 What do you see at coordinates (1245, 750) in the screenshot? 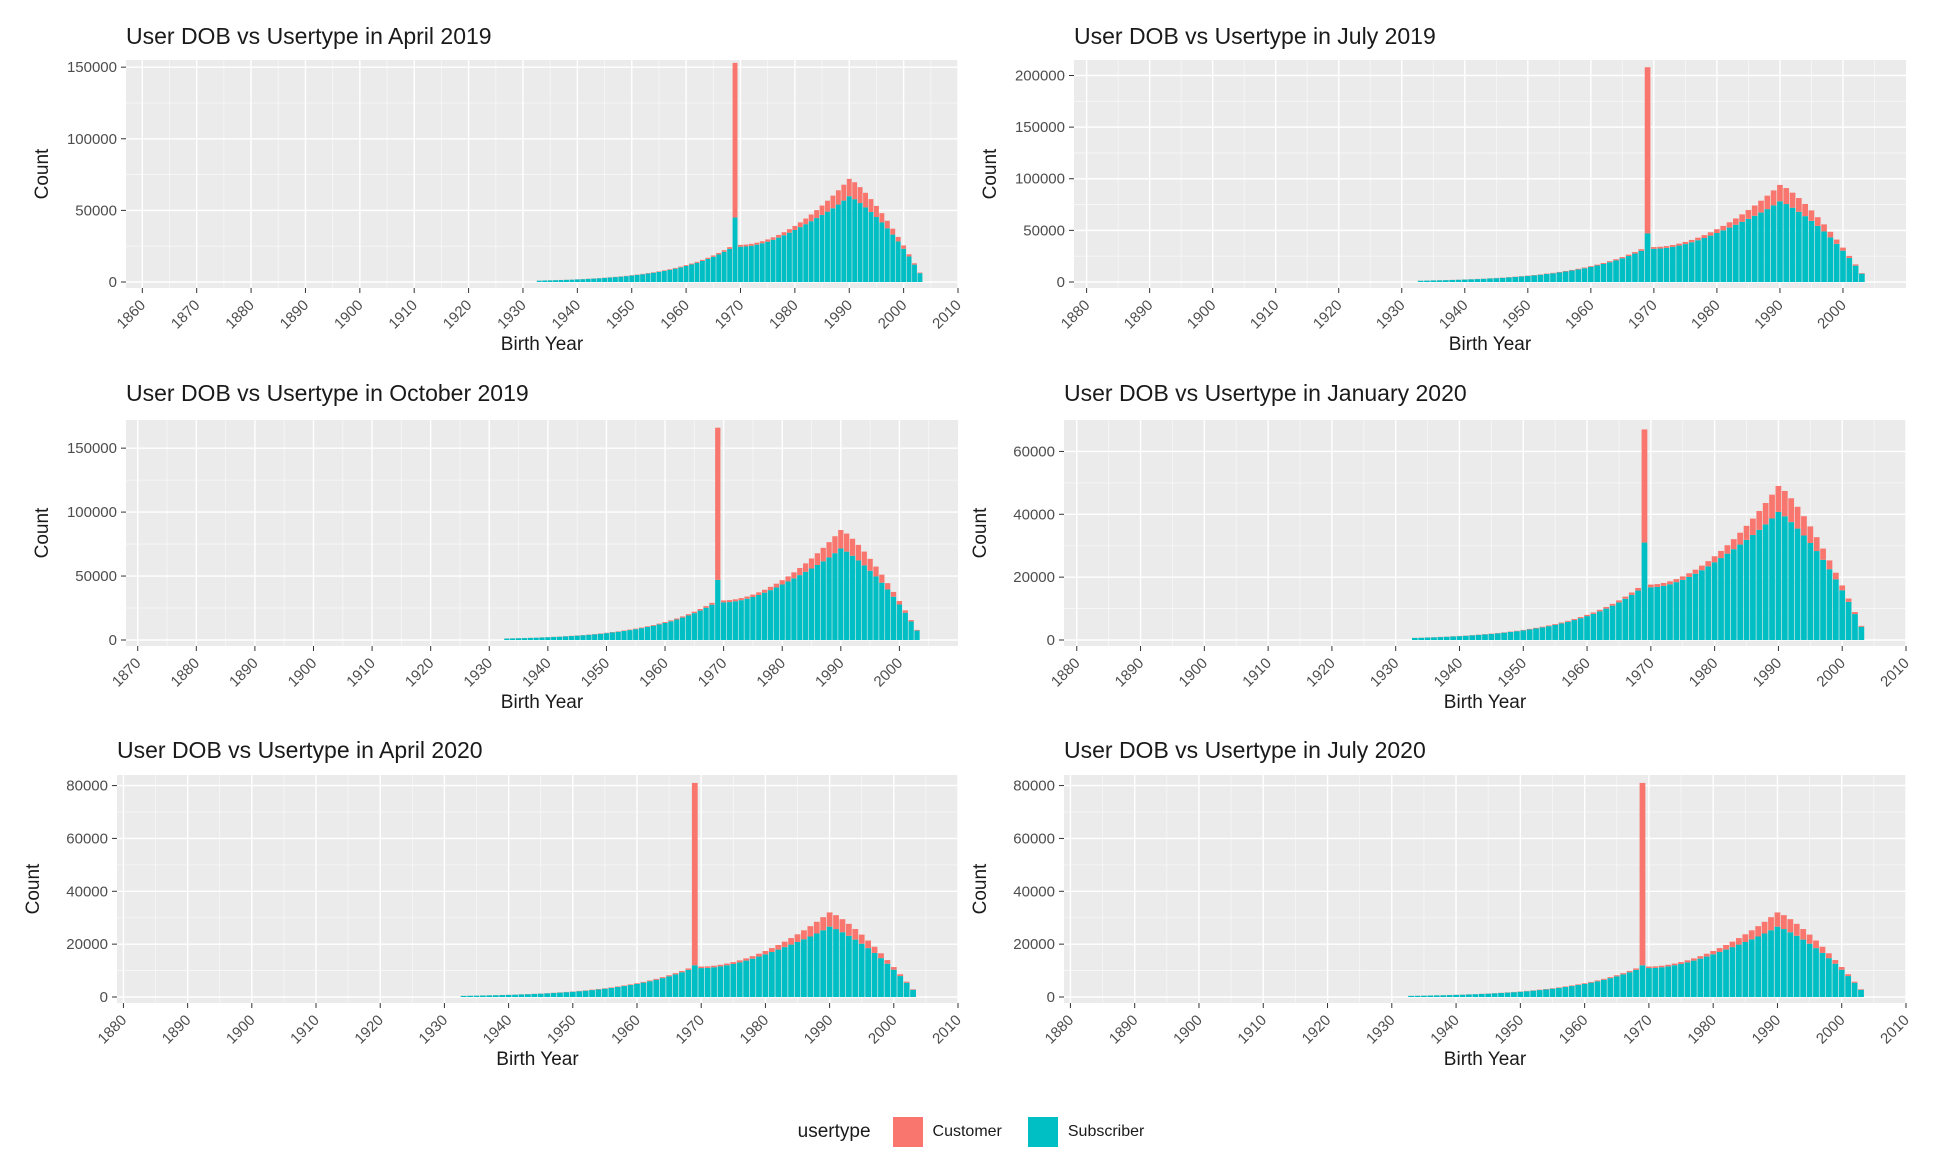
I see `panel-title: User DOB vs Usertype in July 2020` at bounding box center [1245, 750].